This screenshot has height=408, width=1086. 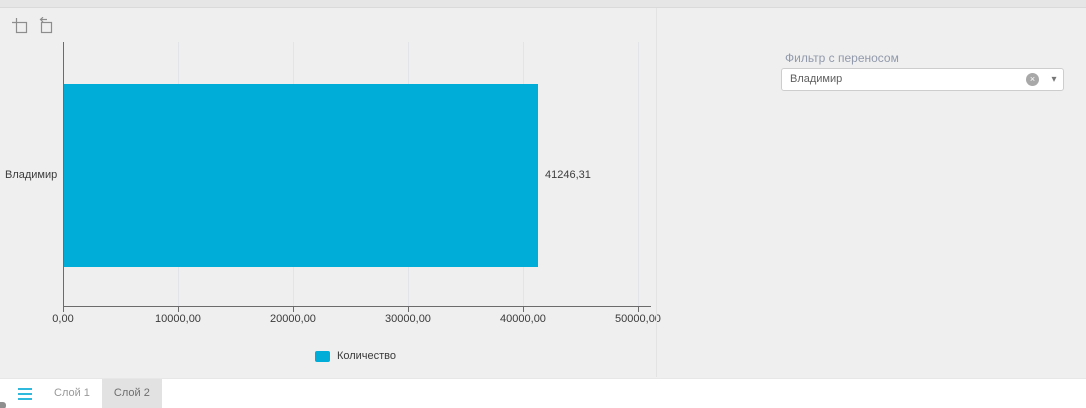 I want to click on filter-combobox: Владимир × ▾, so click(x=922, y=79).